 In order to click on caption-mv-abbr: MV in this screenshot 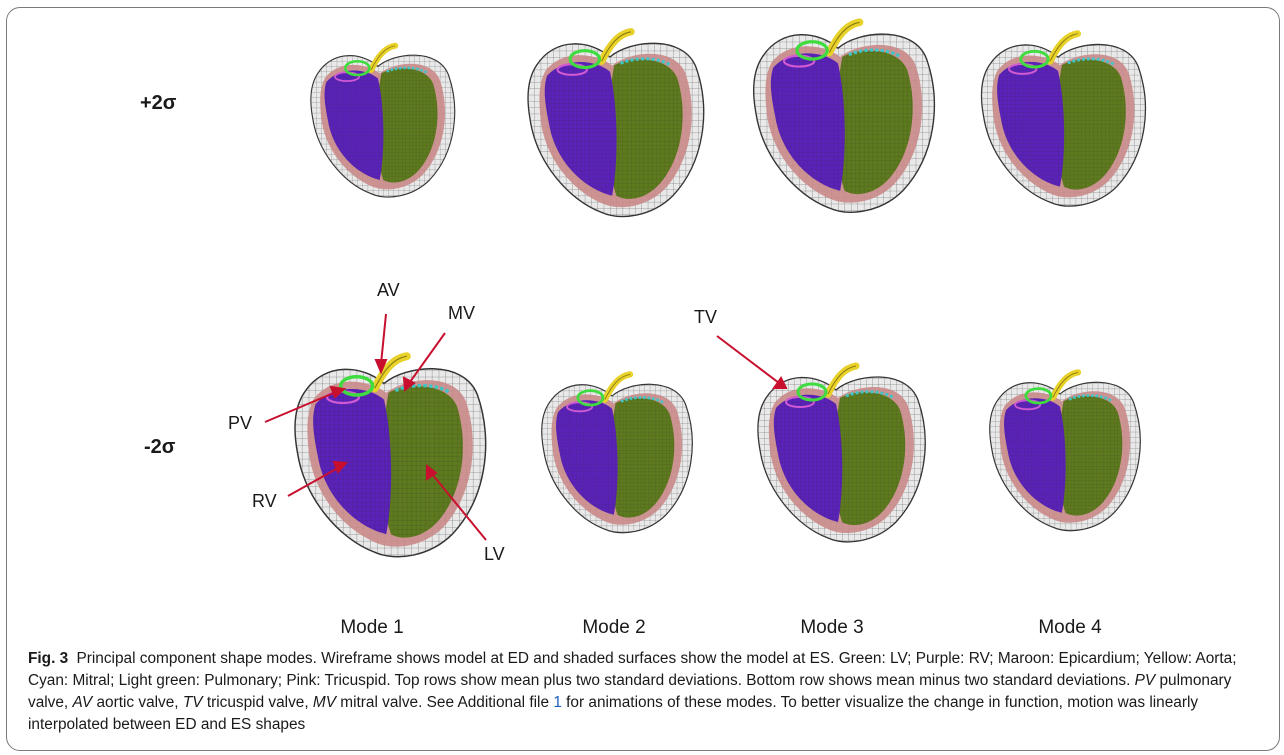, I will do `click(324, 702)`.